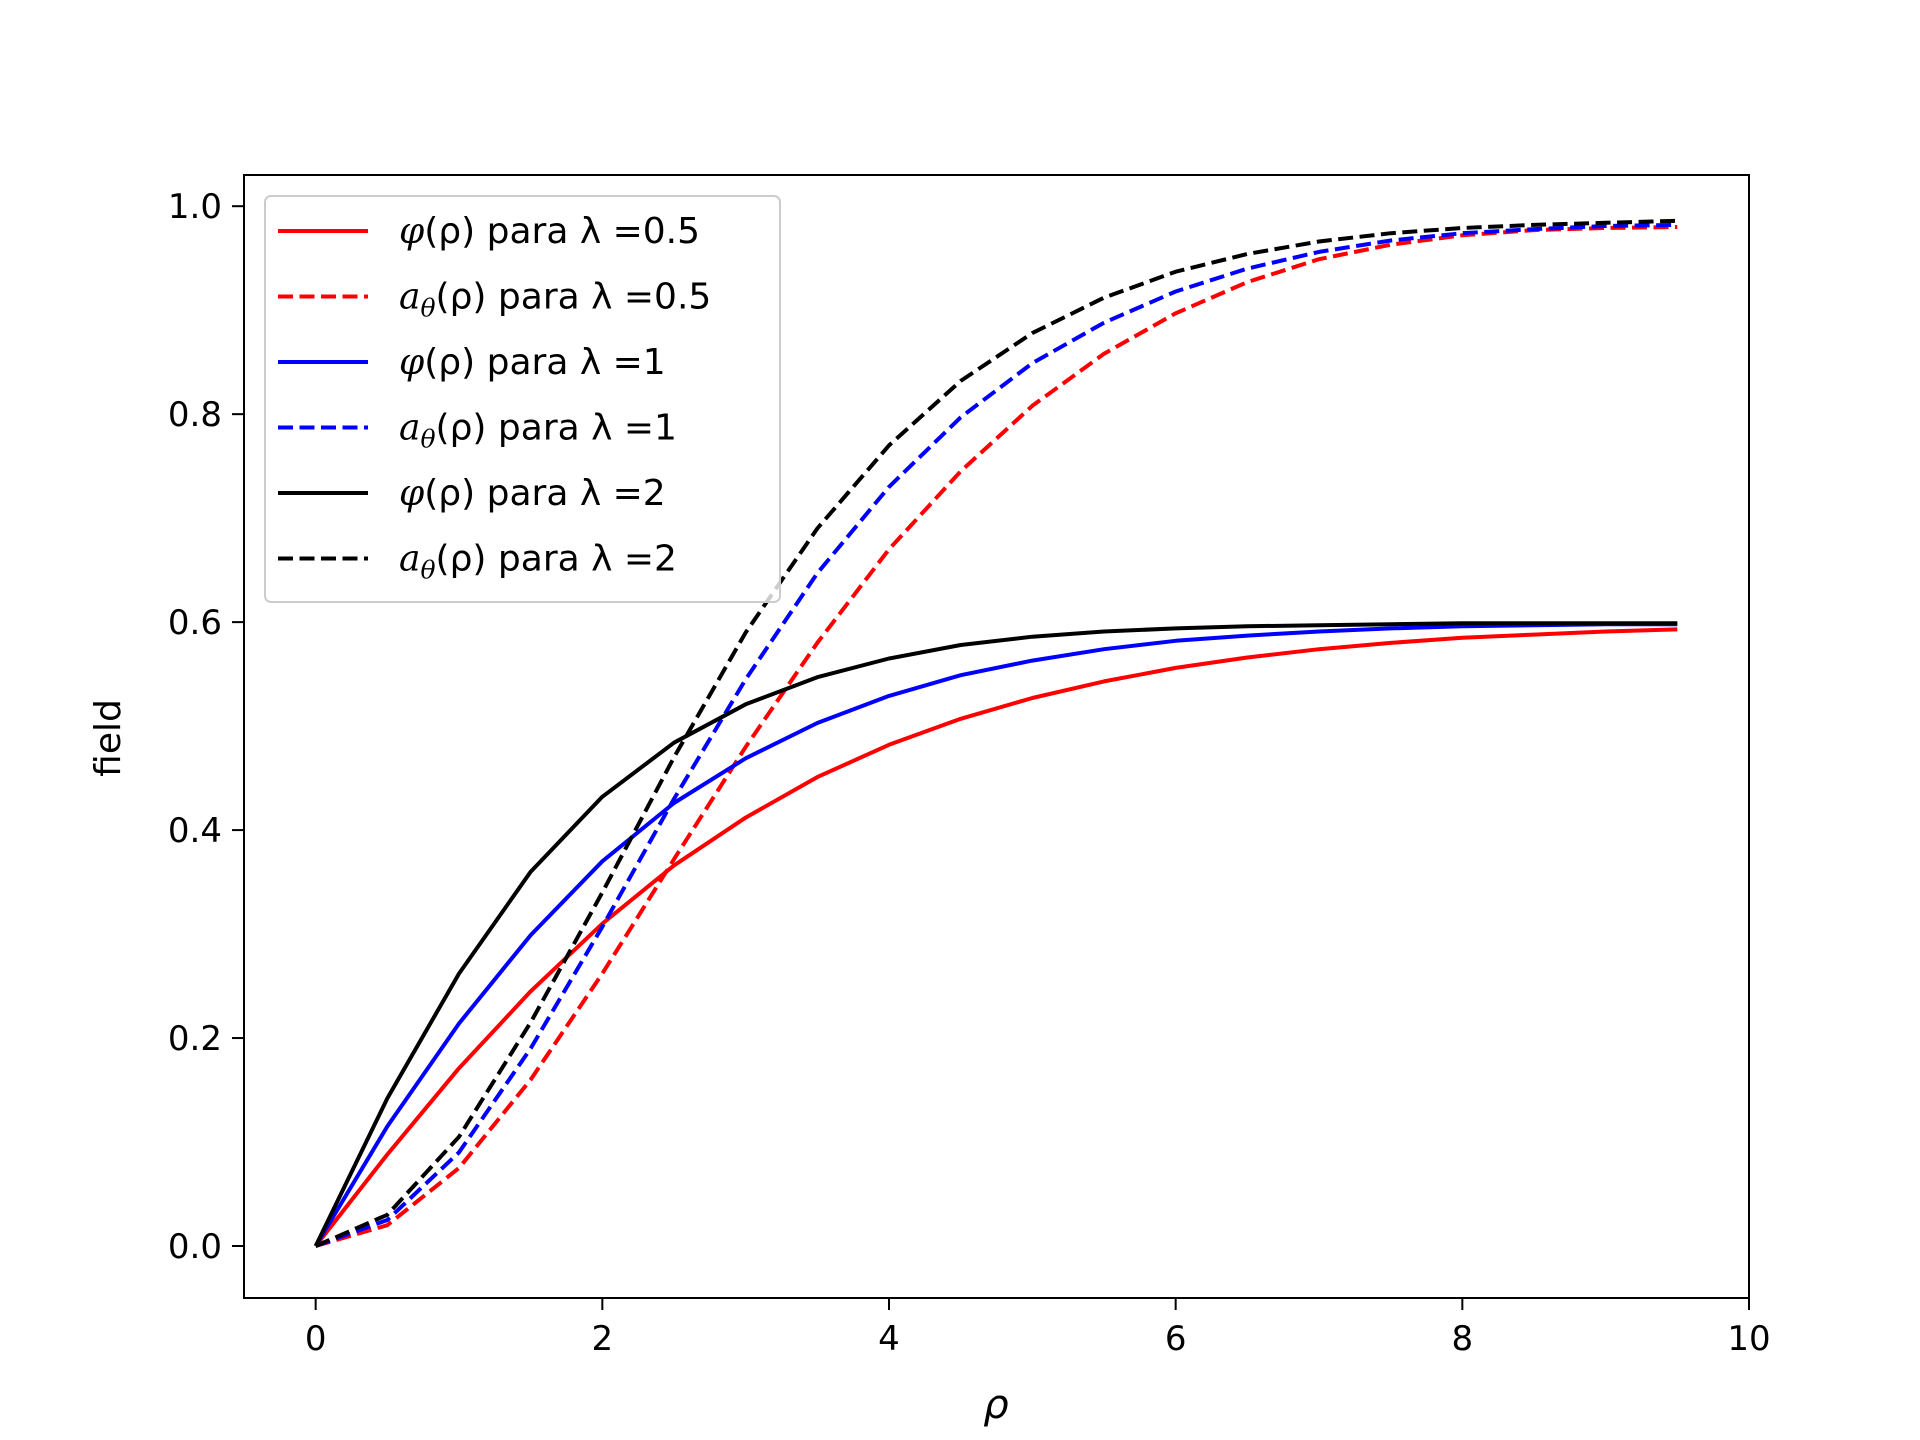 This screenshot has width=1920, height=1440. I want to click on y-axis: 0.0 0.2 0.4 0.6 0.8 1.0, so click(206, 727).